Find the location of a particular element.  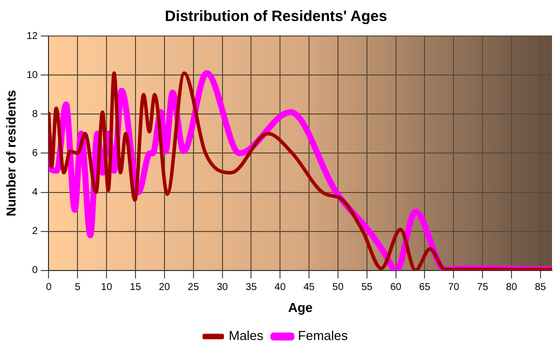

x-tick-label: 65 is located at coordinates (425, 288).